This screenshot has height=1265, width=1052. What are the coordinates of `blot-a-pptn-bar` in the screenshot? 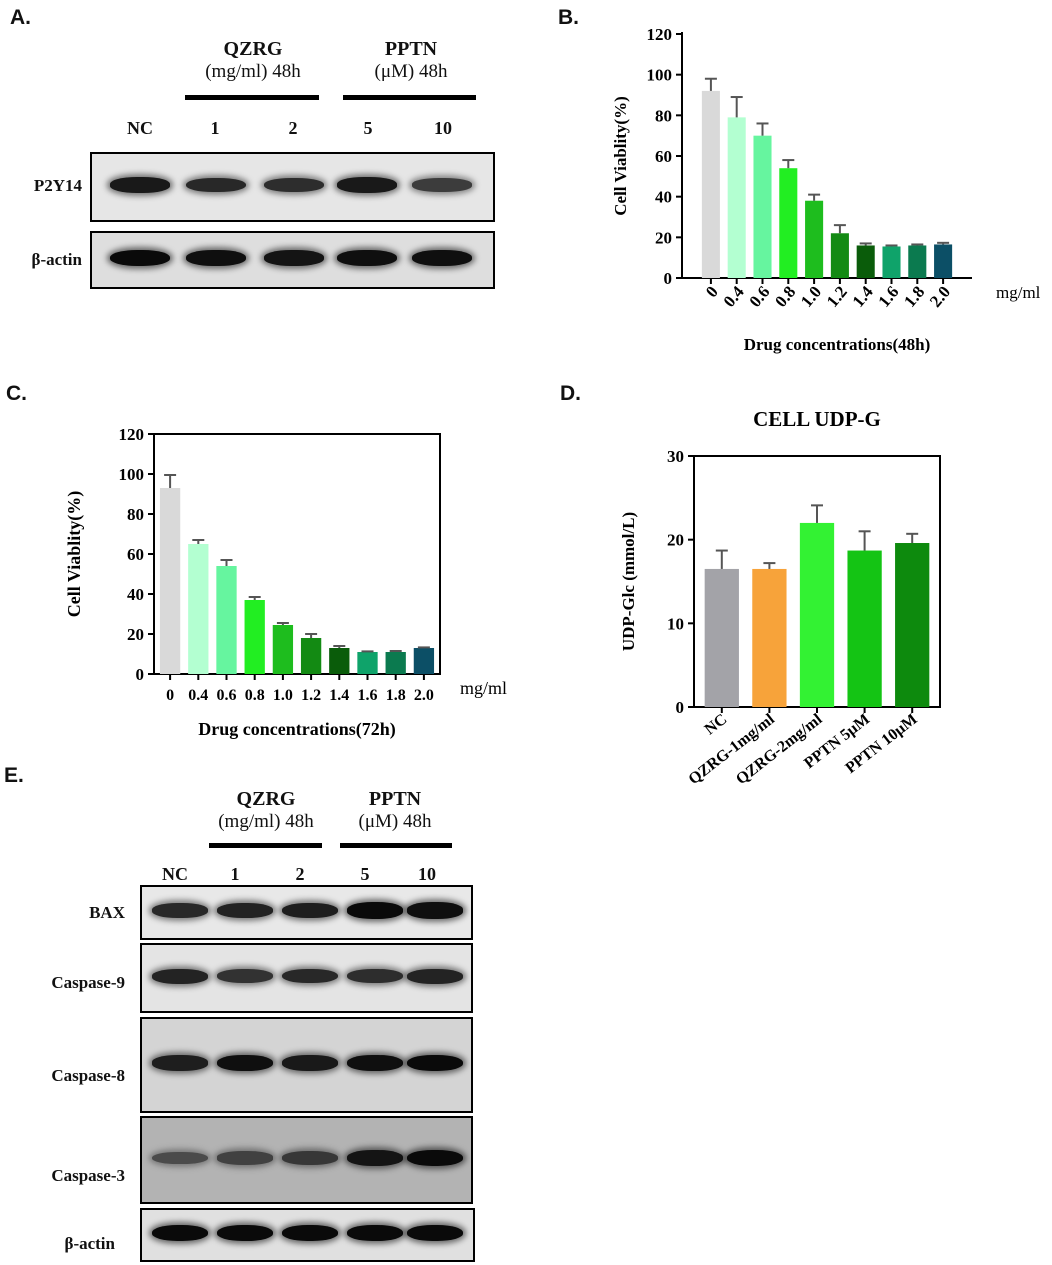 It's located at (409, 97).